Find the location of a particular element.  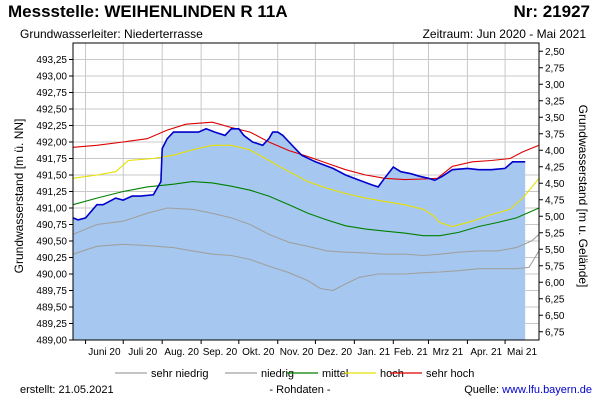

x-tick-label: Dez. 20 is located at coordinates (335, 352).